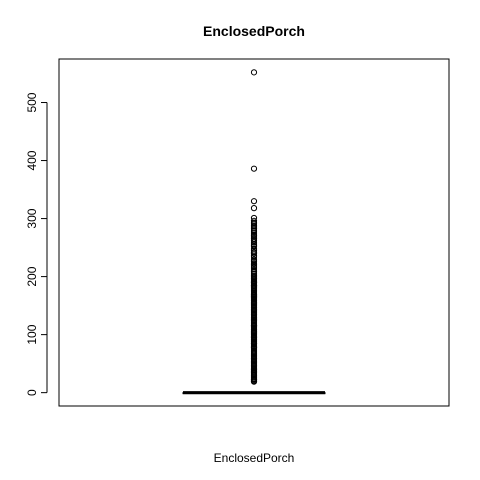  I want to click on y-tick-label: 500, so click(32, 102).